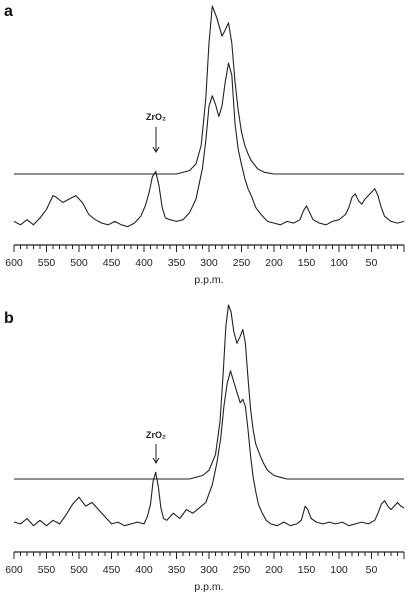 The height and width of the screenshot is (595, 408). What do you see at coordinates (47, 263) in the screenshot?
I see `tick-label-a: 550` at bounding box center [47, 263].